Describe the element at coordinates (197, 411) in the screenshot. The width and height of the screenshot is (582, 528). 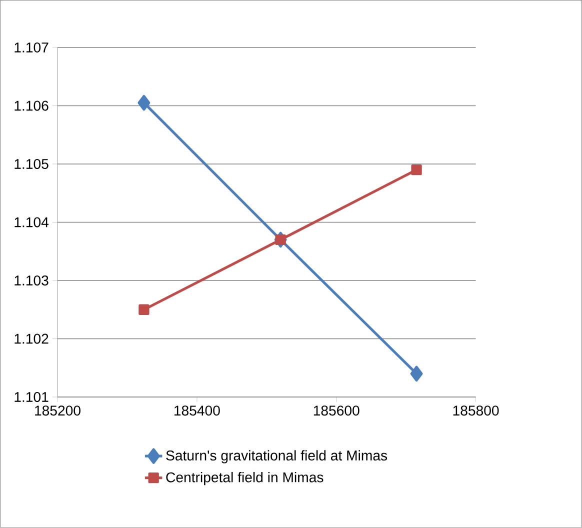
I see `x-tick-label: 185400` at that location.